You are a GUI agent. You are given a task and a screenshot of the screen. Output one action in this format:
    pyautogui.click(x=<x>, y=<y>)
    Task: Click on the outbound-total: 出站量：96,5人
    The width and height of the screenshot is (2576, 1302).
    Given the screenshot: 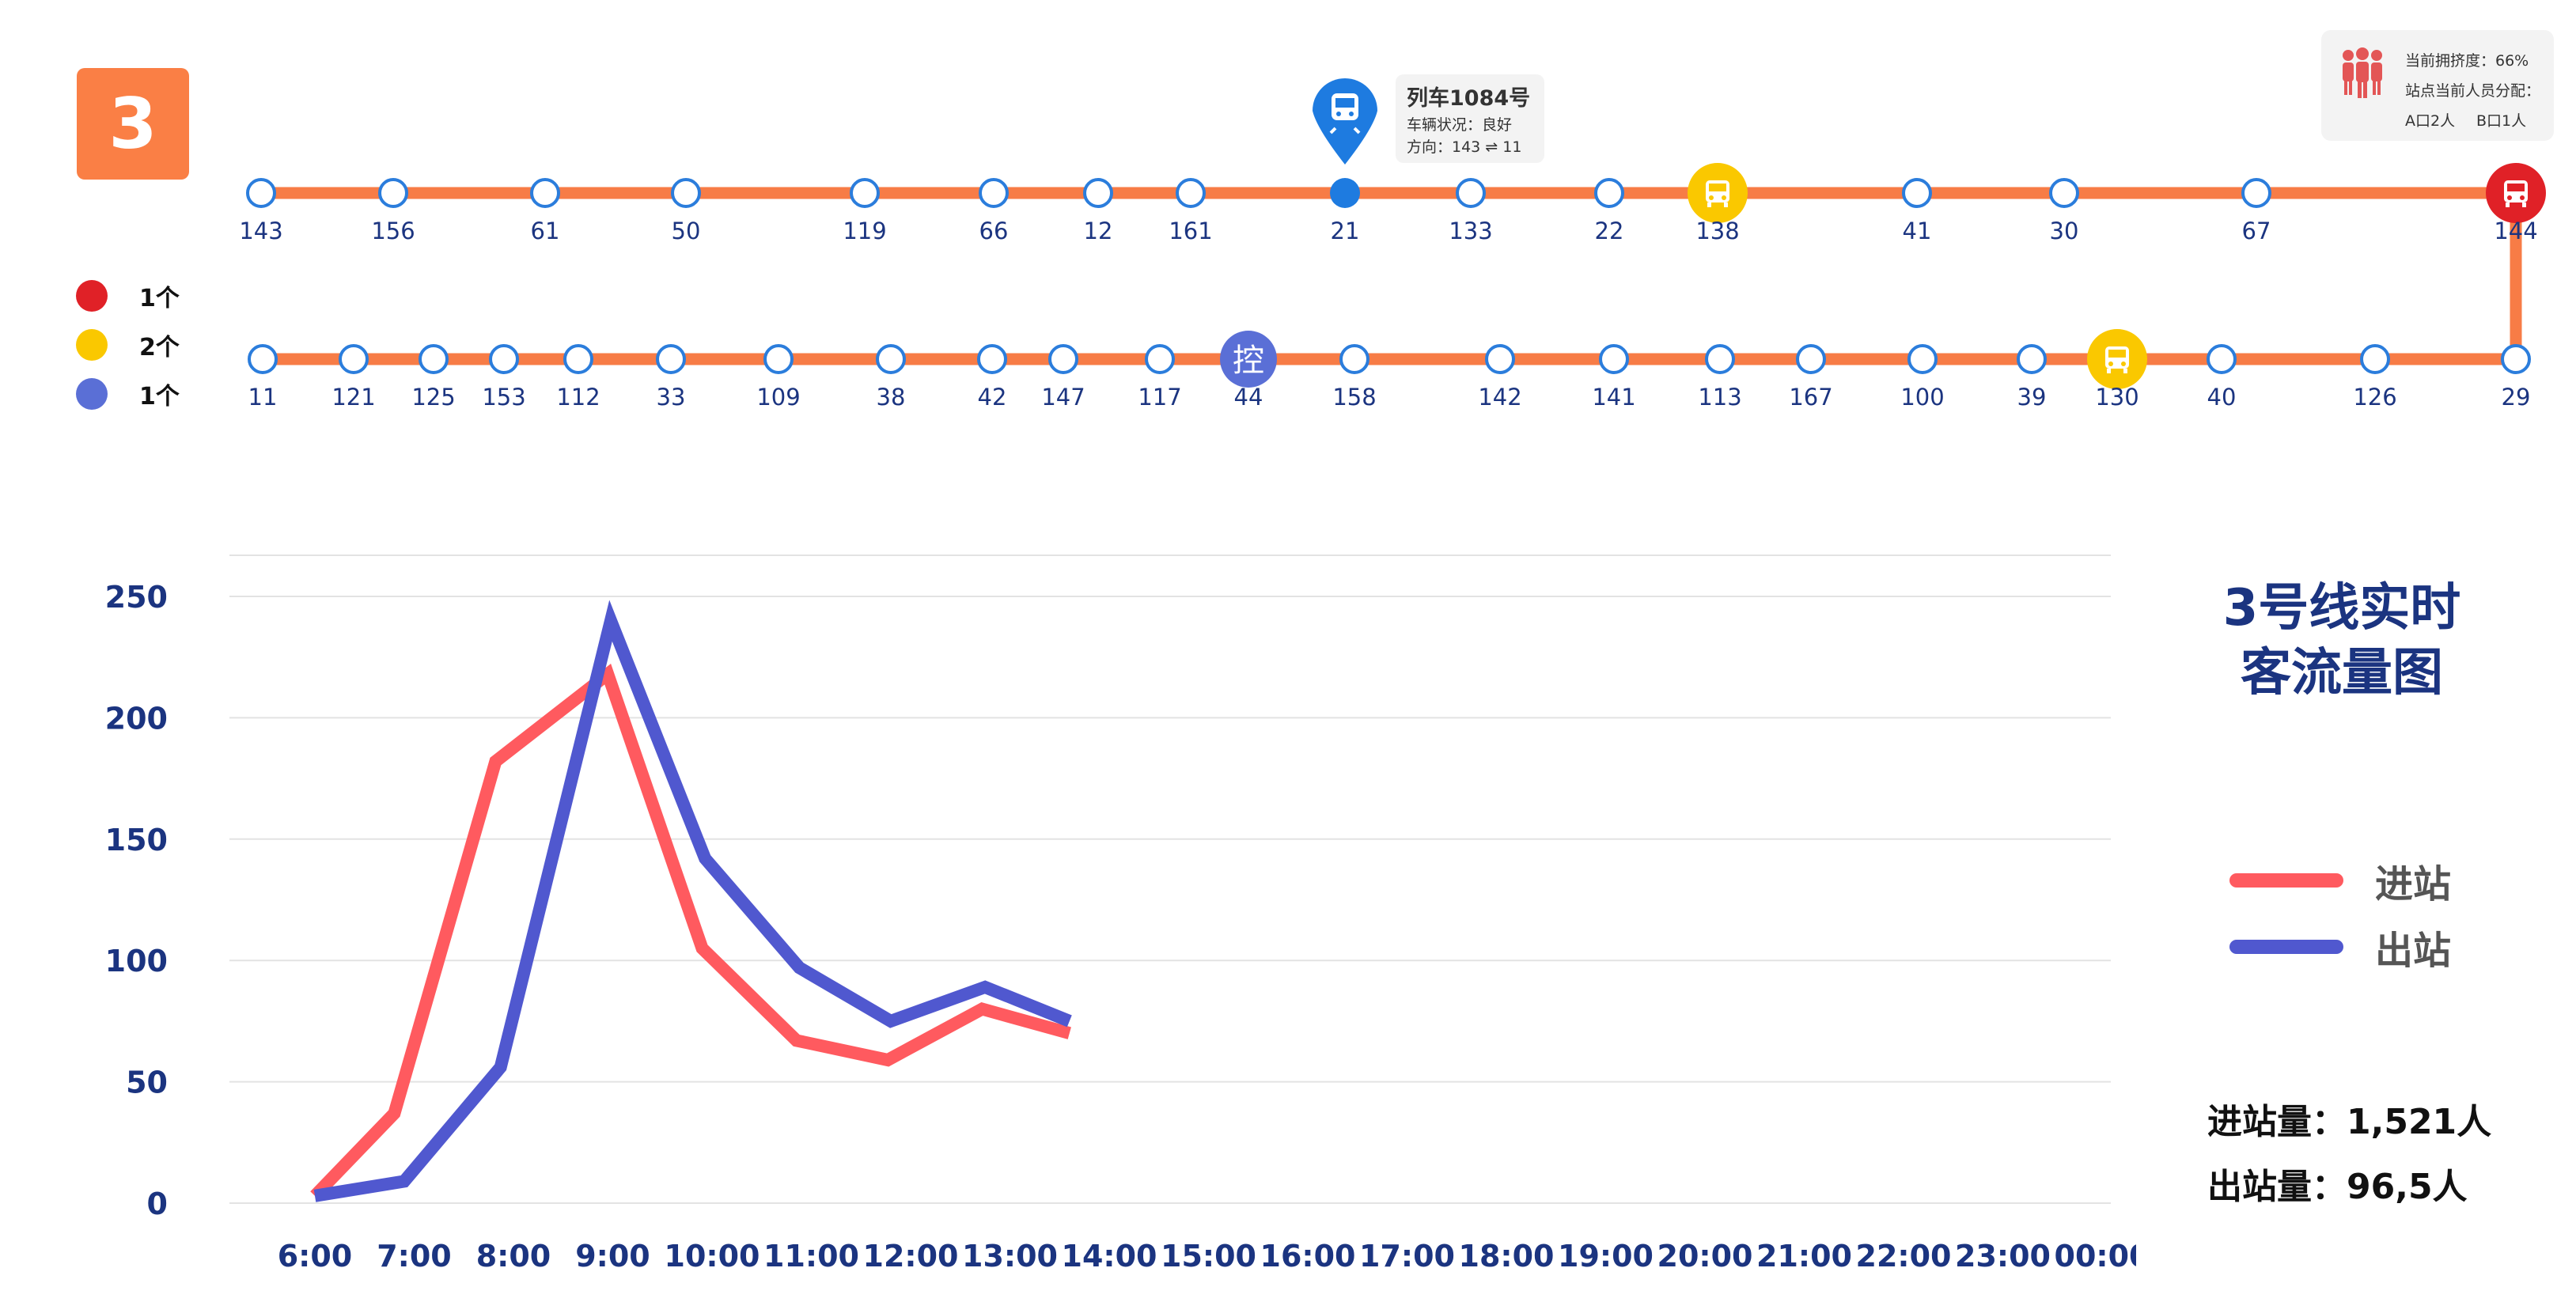 What is the action you would take?
    pyautogui.click(x=2337, y=1187)
    